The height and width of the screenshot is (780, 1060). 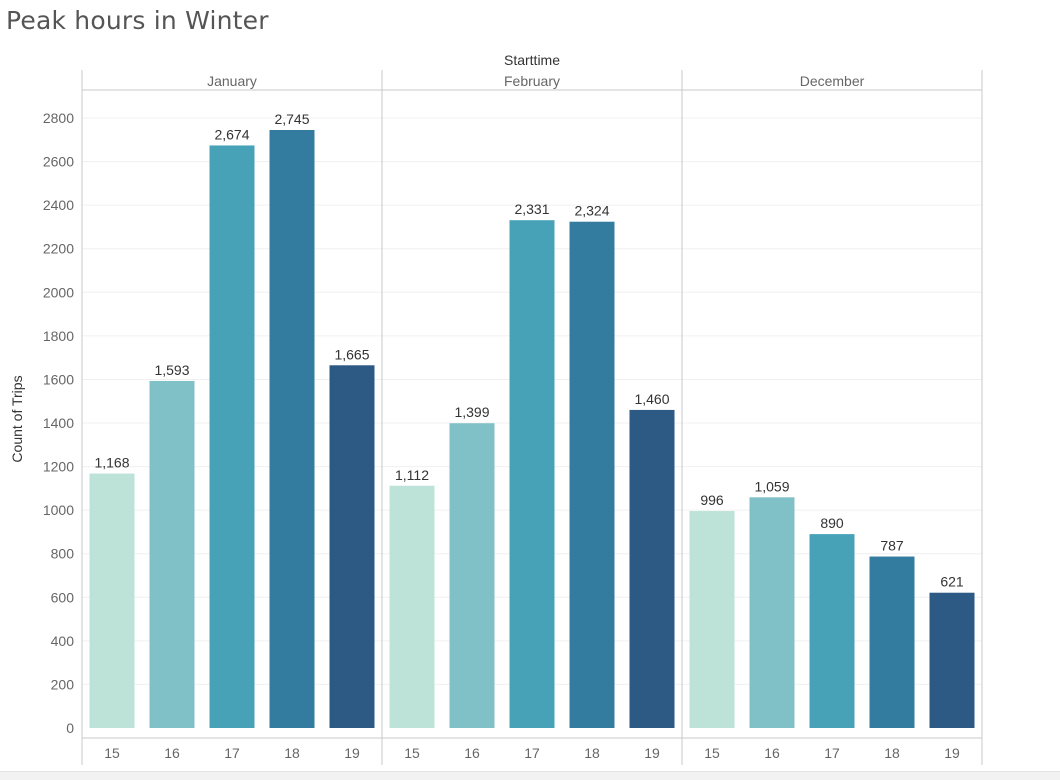 What do you see at coordinates (771, 486) in the screenshot?
I see `data-label: 1,059` at bounding box center [771, 486].